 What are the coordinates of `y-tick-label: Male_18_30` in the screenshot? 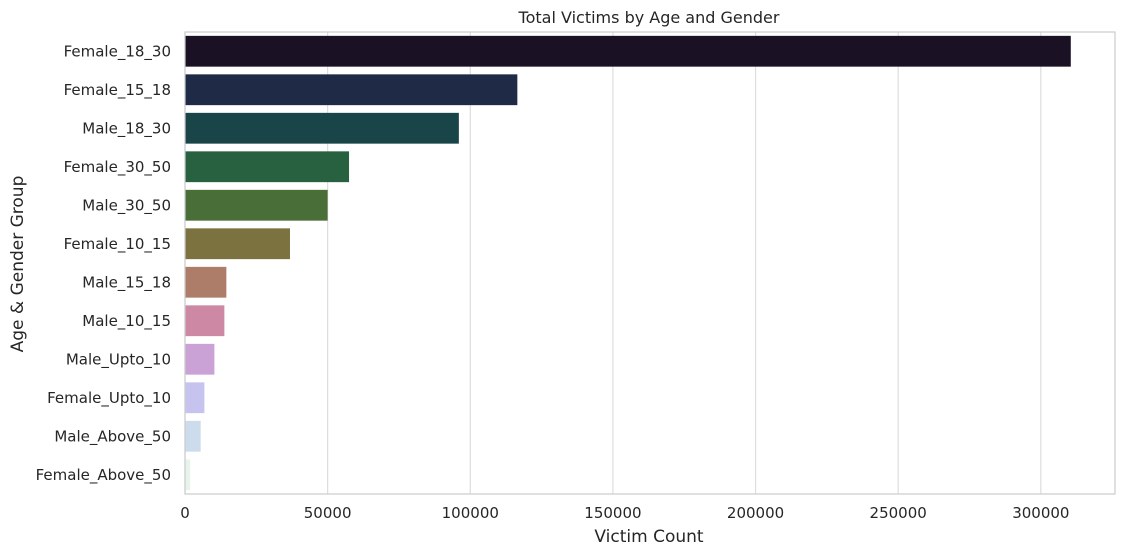 It's located at (126, 128).